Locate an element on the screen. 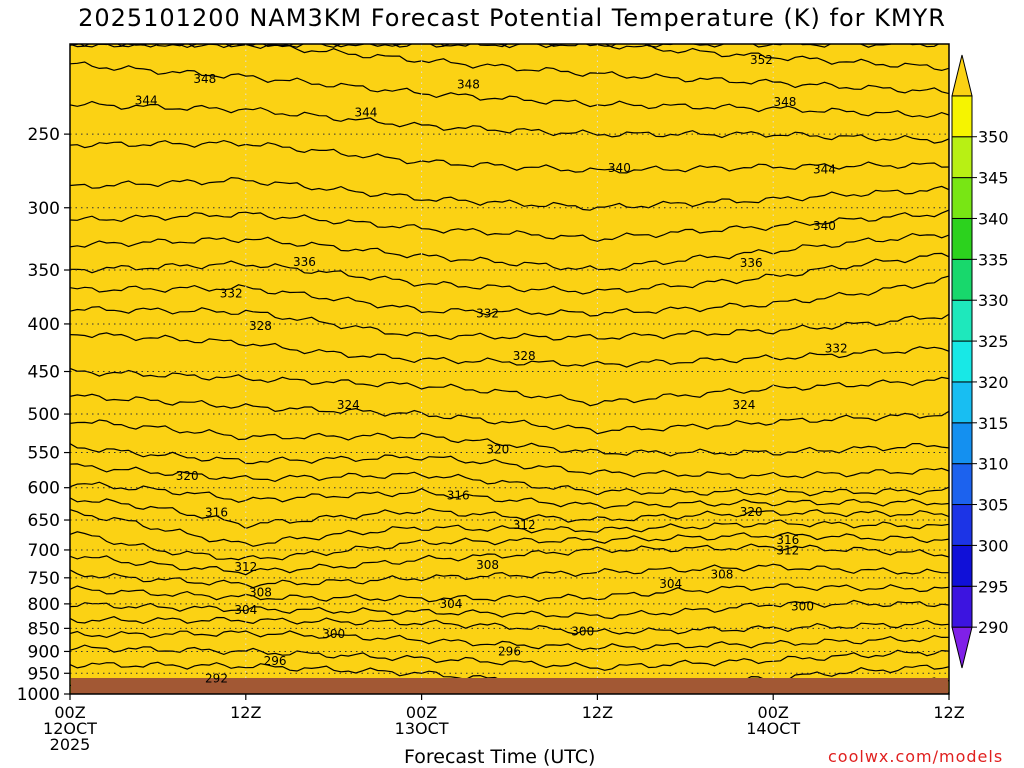  y-tick-label-350: 350 is located at coordinates (44, 271).